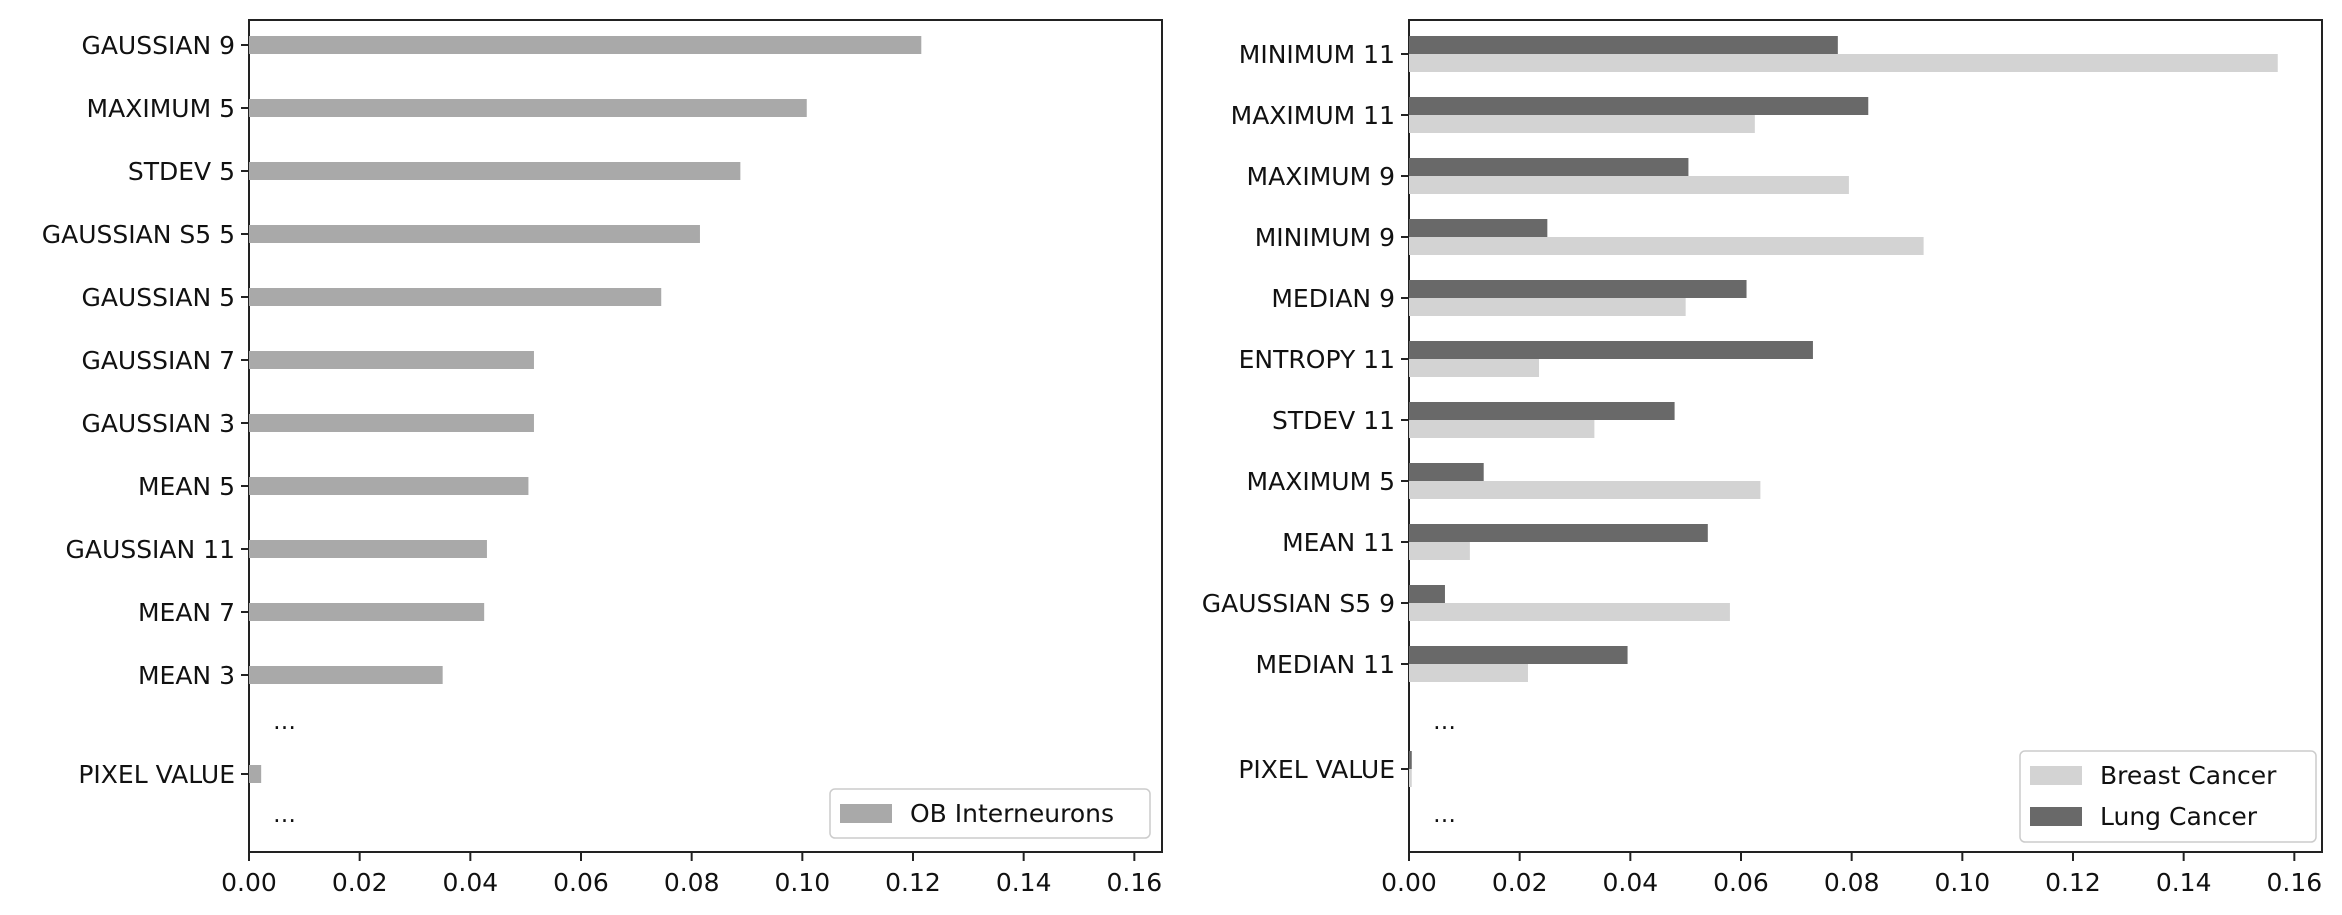  What do you see at coordinates (1410, 778) in the screenshot?
I see `bar-breast-cancer-pixel-value` at bounding box center [1410, 778].